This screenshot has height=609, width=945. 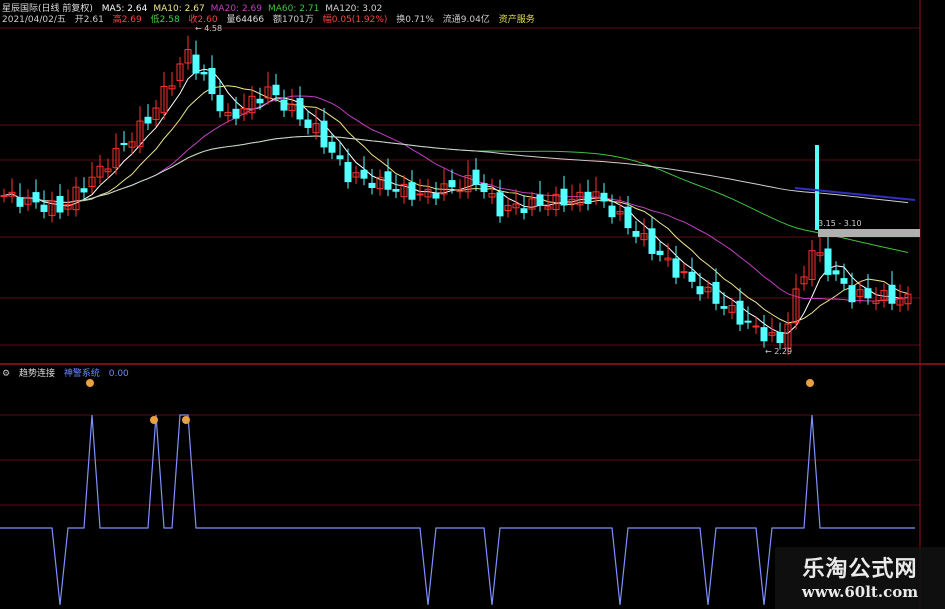 I want to click on range-label: 3.15 - 3.10, so click(x=840, y=223).